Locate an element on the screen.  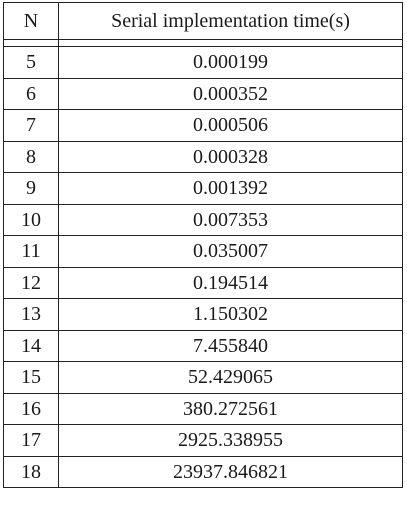
cell-time: 52.429065 is located at coordinates (230, 377).